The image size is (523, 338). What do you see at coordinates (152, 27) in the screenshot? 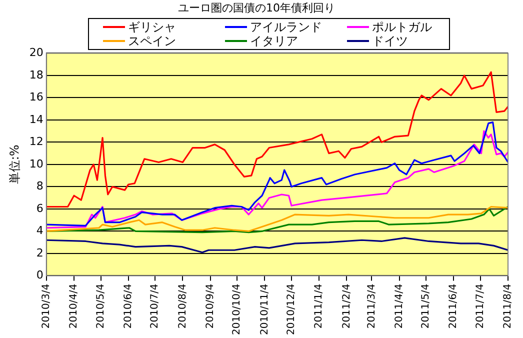
I see `legend-label: ギリシャ` at bounding box center [152, 27].